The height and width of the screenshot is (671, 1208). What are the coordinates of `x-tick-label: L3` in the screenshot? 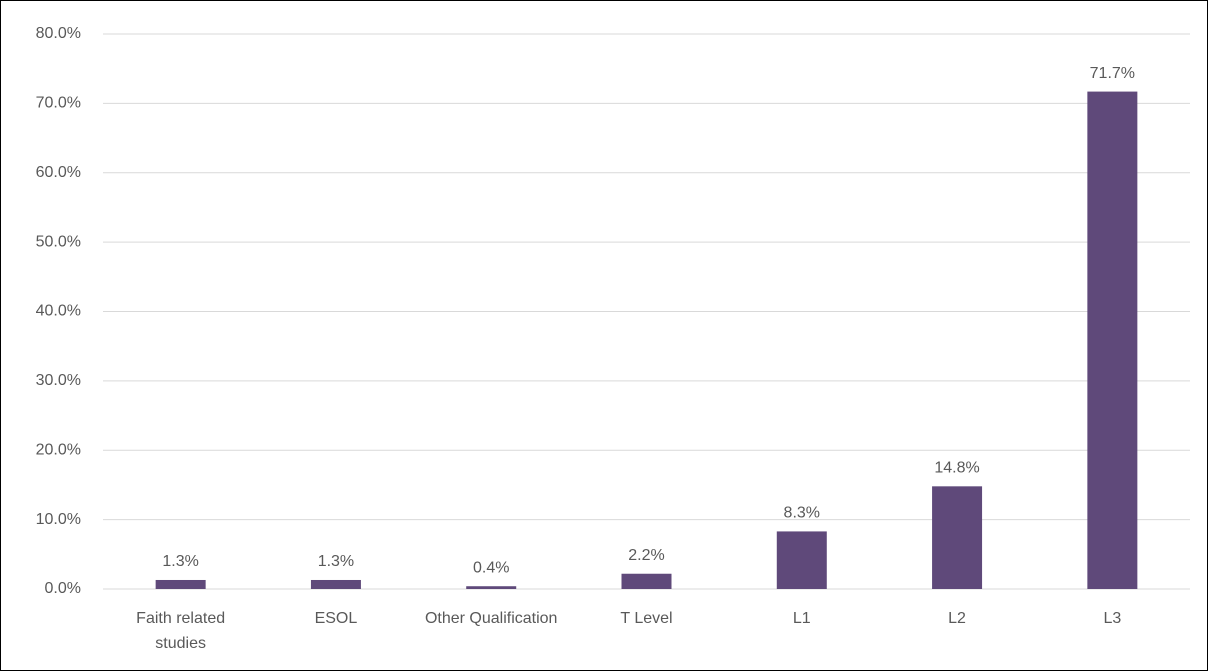 It's located at (1112, 618).